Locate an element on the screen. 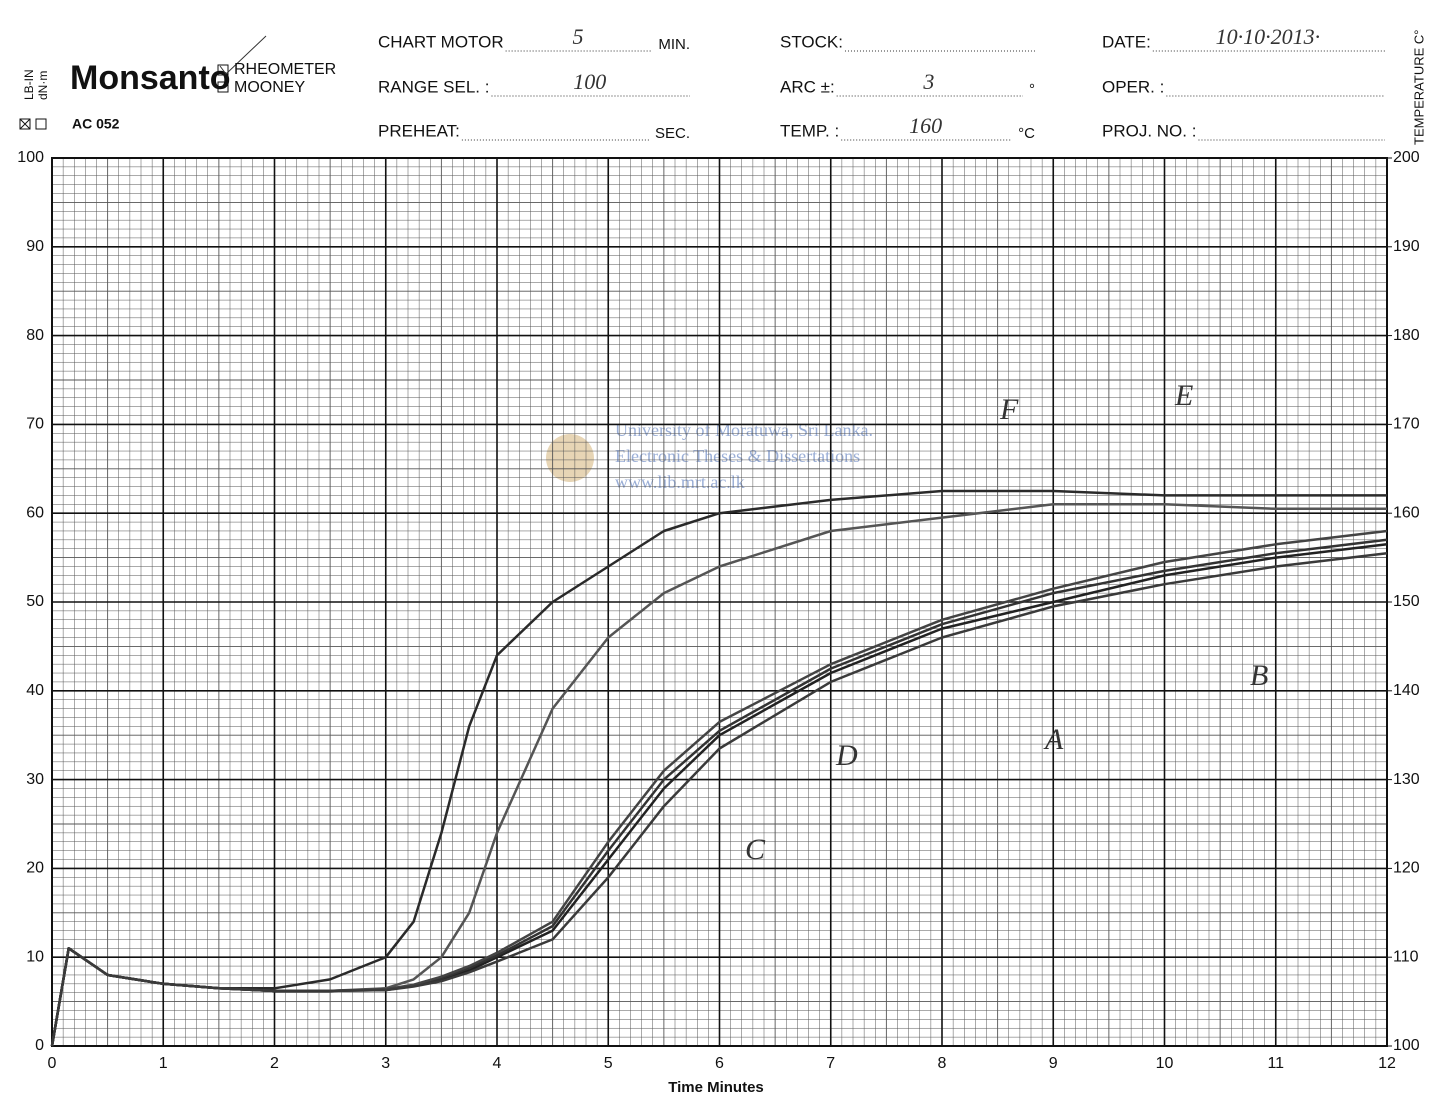 Image resolution: width=1436 pixels, height=1102 pixels. x-tick-label: 4 is located at coordinates (497, 1063).